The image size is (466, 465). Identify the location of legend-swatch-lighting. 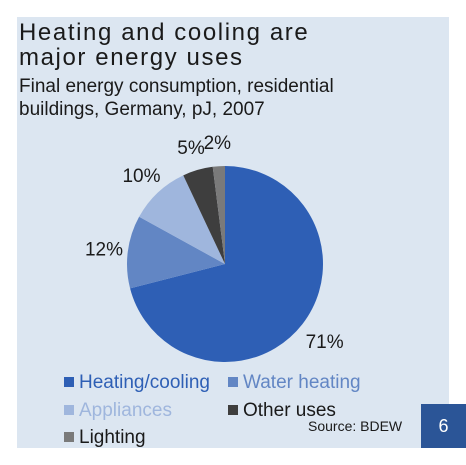
(69, 437).